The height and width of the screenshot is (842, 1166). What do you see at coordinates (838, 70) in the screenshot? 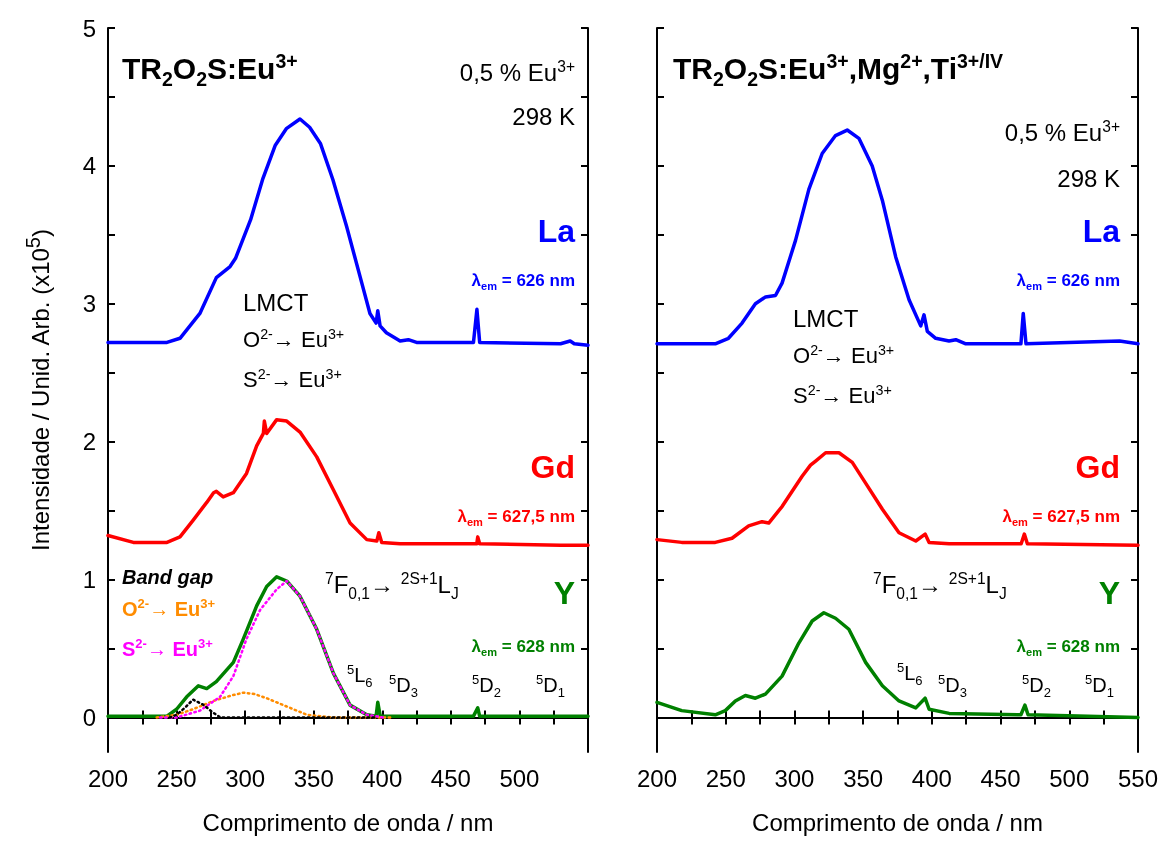
I see `chart-title: TR$_{2}$O$_{2}$S:Eu$^{3+}$,Mg$^{2+}$,Ti$^{3+/IV}$` at bounding box center [838, 70].